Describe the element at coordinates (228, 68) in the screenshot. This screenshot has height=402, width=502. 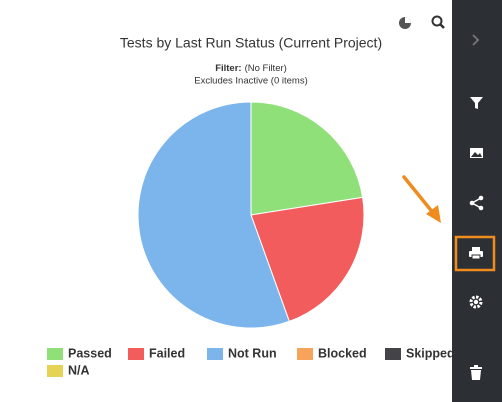
I see `filter-label: Filter:` at that location.